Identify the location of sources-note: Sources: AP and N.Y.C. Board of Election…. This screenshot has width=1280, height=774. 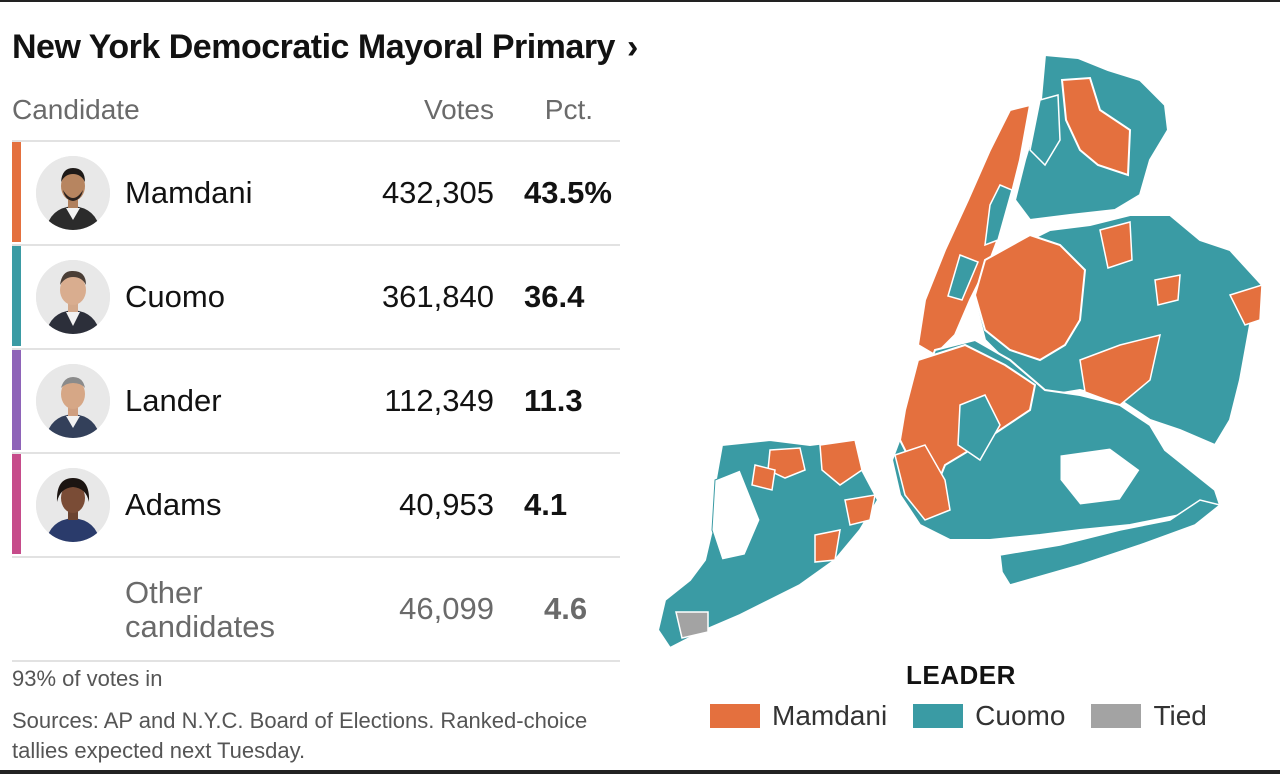
(300, 735).